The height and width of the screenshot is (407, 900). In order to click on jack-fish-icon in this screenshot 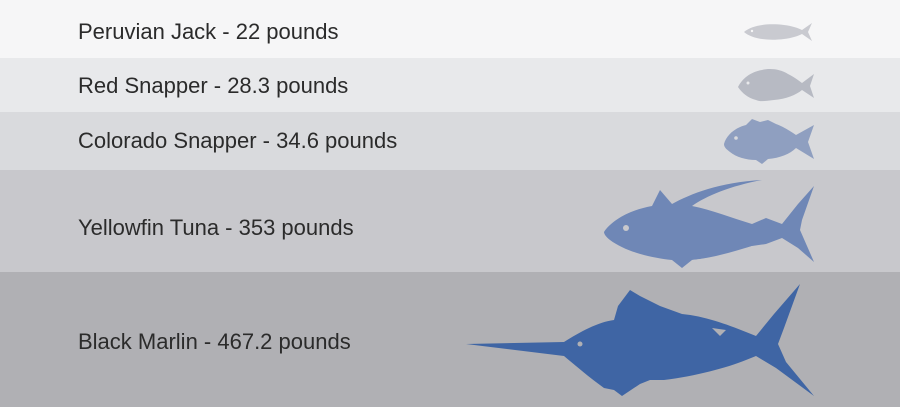, I will do `click(778, 32)`.